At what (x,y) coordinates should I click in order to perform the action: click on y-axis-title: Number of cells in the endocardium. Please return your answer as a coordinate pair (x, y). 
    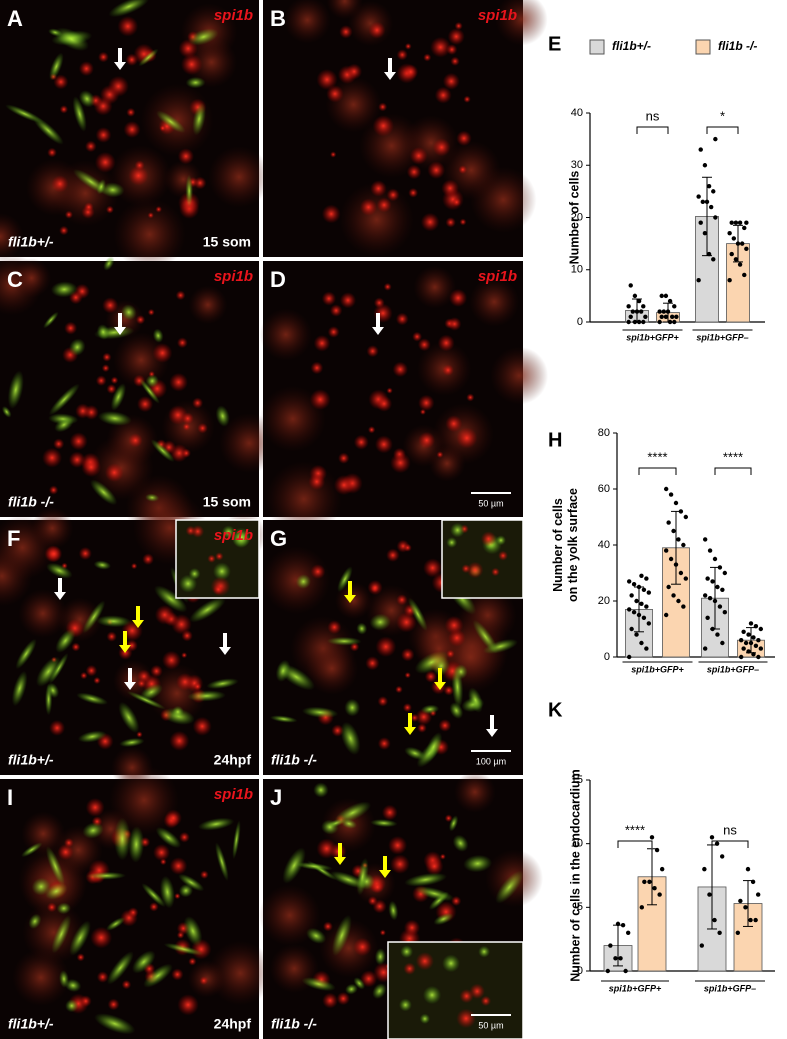
    Looking at the image, I should click on (575, 875).